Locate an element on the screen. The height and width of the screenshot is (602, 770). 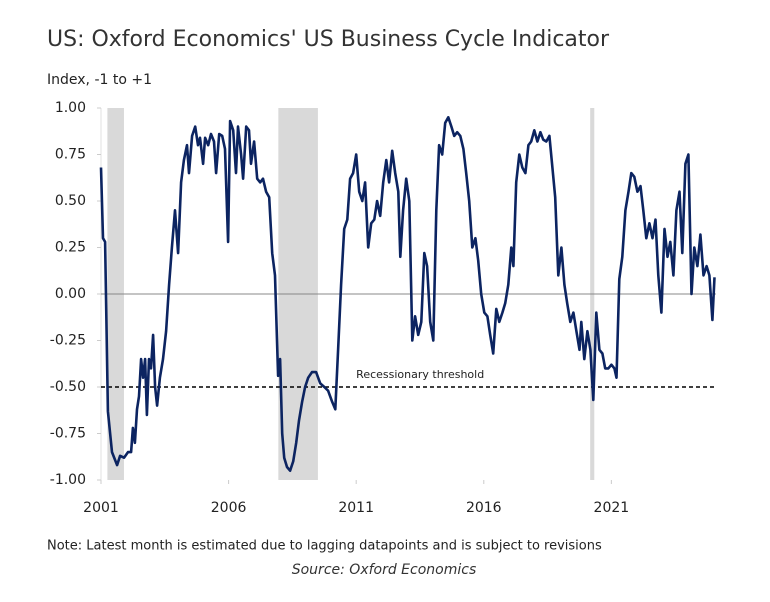
source: Source: Oxford Economics is located at coordinates (384, 570).